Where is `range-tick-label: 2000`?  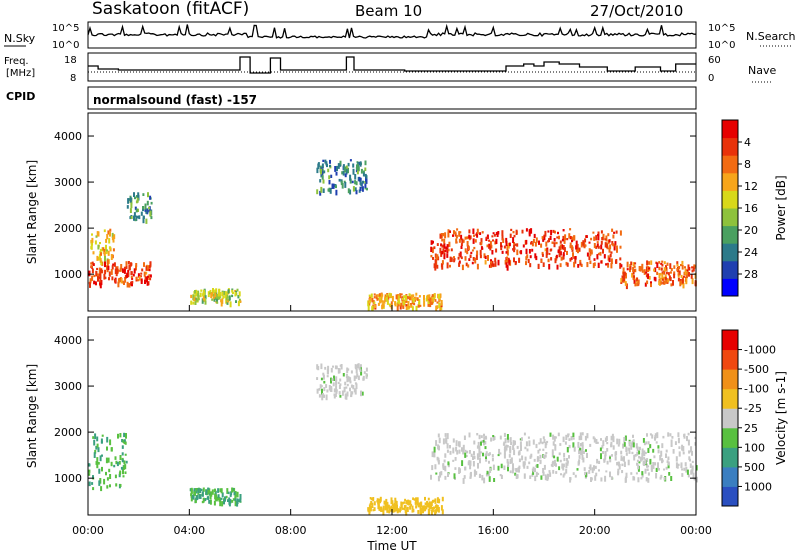 range-tick-label: 2000 is located at coordinates (68, 228).